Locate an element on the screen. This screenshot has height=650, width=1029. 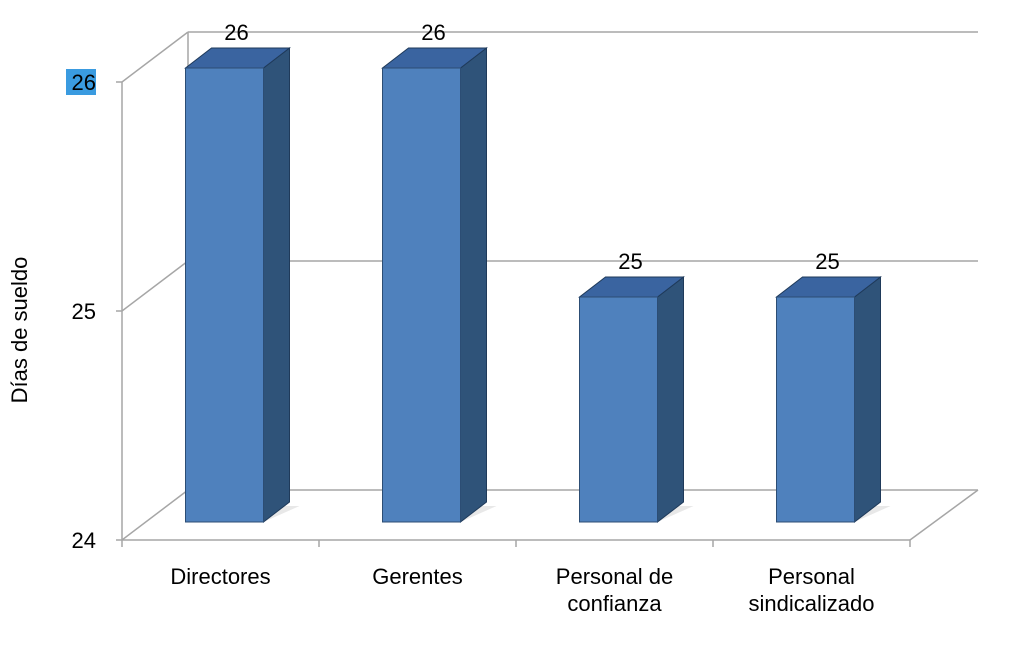
y-tick-highlight is located at coordinates (81, 82).